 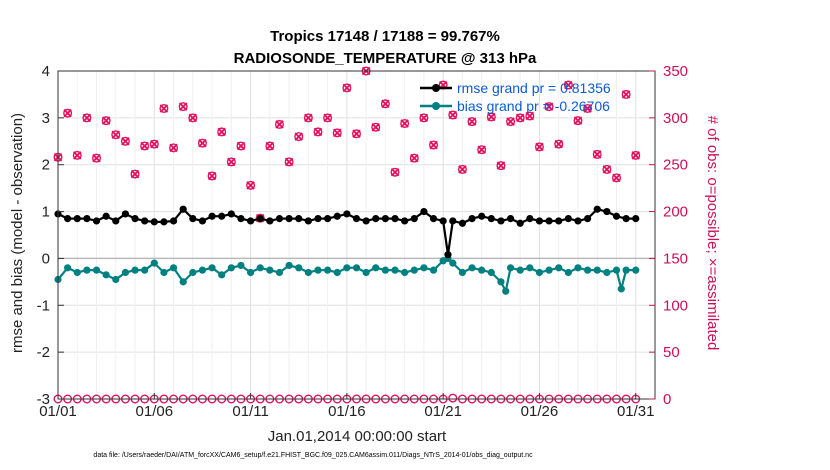 I want to click on x-tick-label: 01/11, so click(x=250, y=411).